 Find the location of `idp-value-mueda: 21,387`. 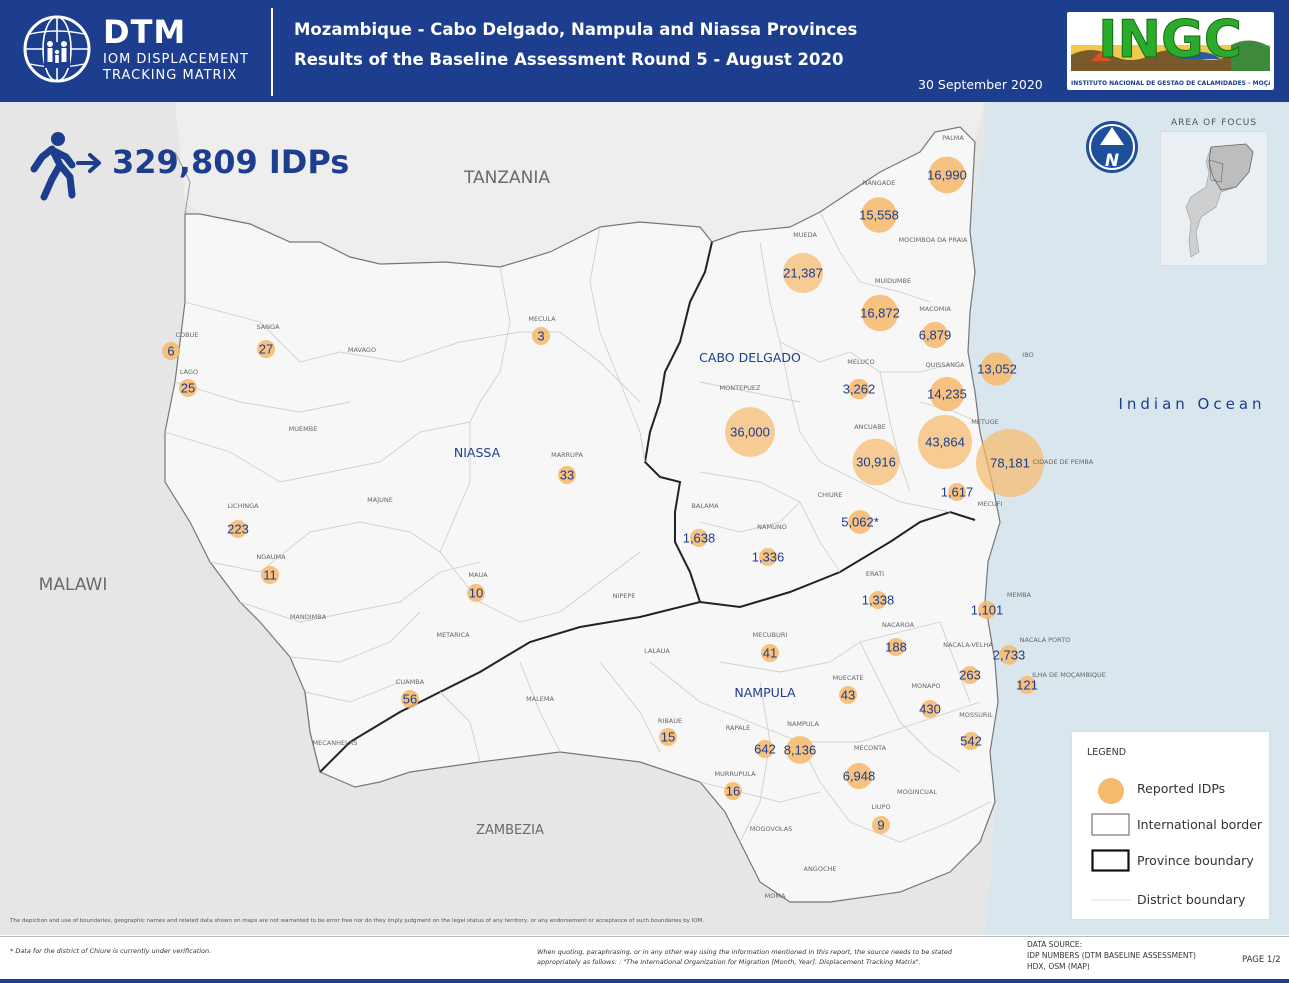

idp-value-mueda: 21,387 is located at coordinates (803, 273).